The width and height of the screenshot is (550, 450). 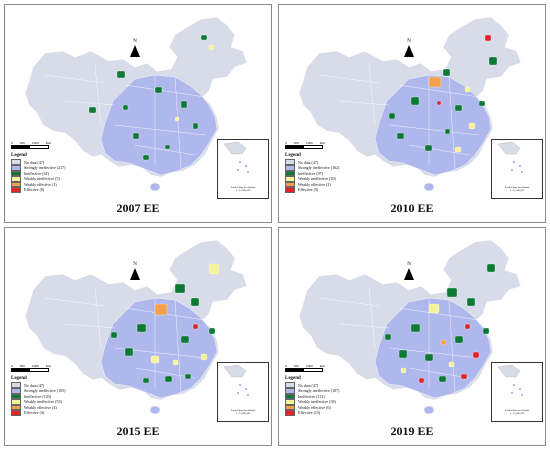 What do you see at coordinates (308, 190) in the screenshot?
I see `legend-label: Effective (3)` at bounding box center [308, 190].